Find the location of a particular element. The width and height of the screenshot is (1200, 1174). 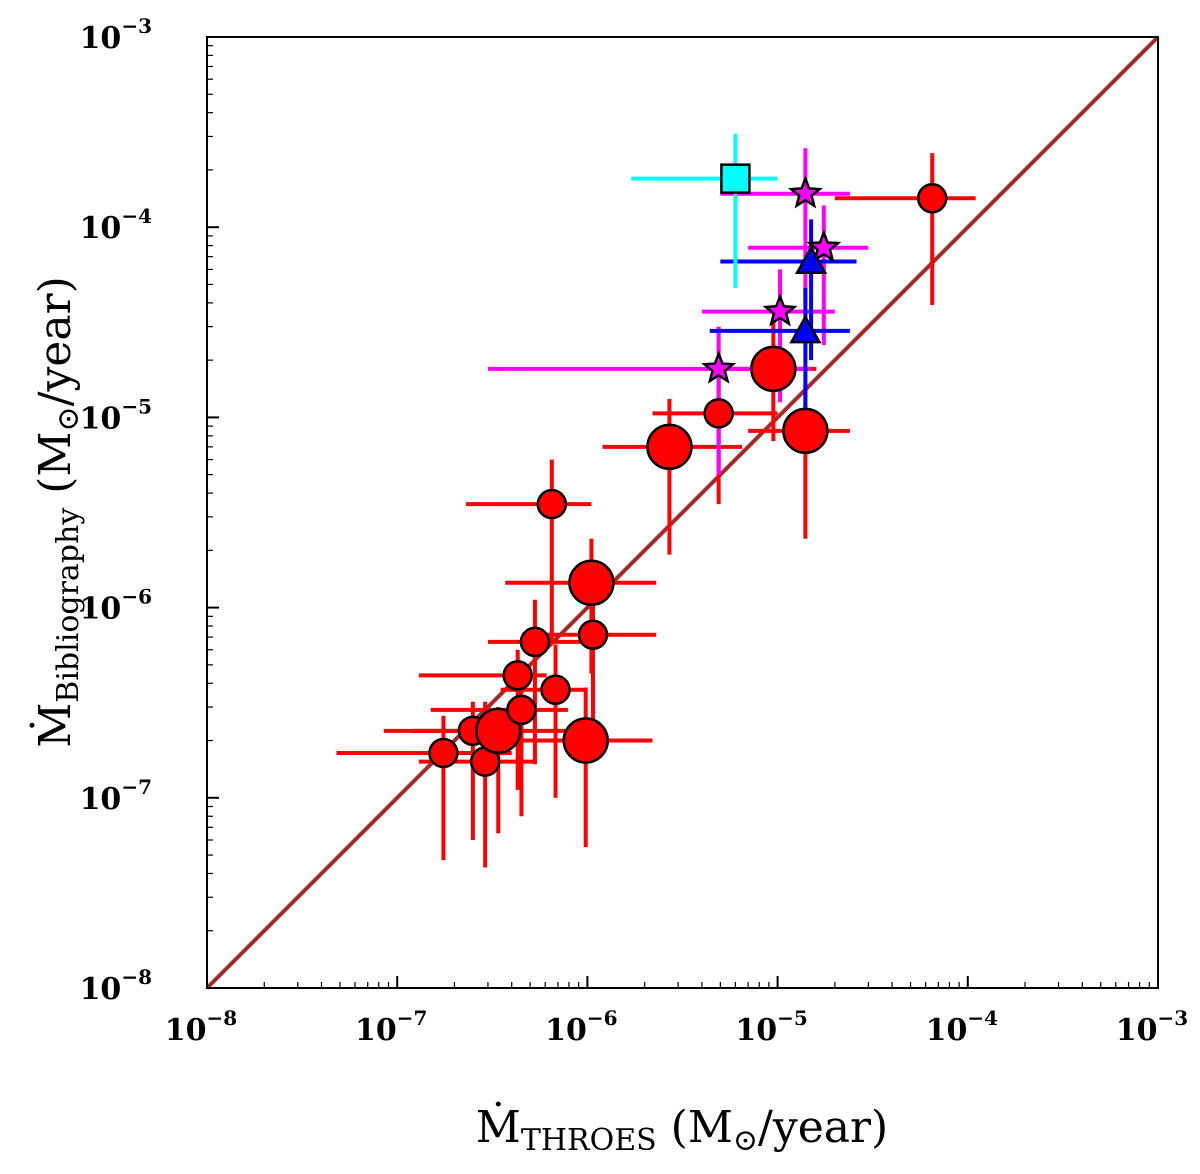

square-marker is located at coordinates (735, 178).